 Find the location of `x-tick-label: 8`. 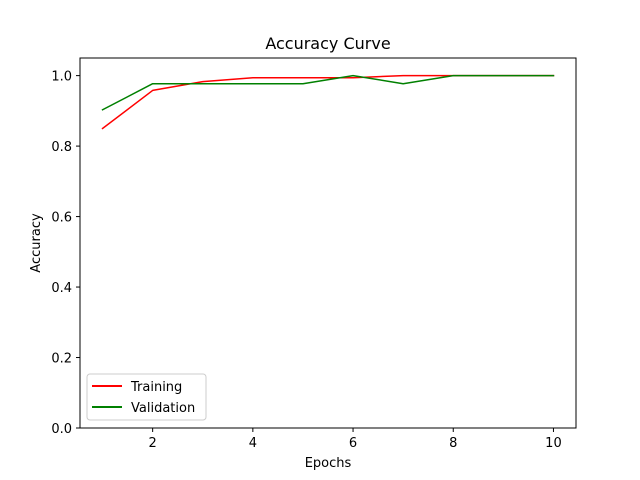

x-tick-label: 8 is located at coordinates (453, 443).